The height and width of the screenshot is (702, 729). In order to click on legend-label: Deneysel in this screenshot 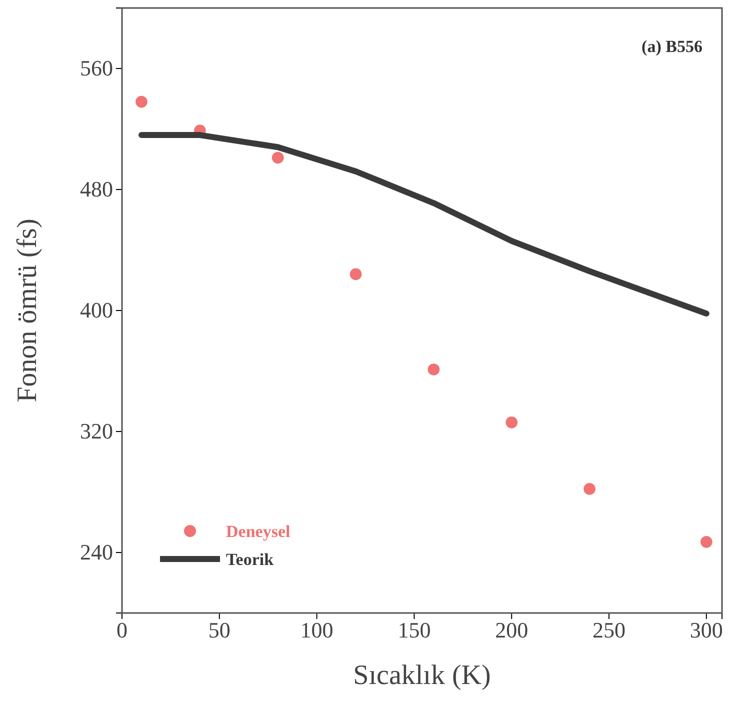, I will do `click(258, 531)`.